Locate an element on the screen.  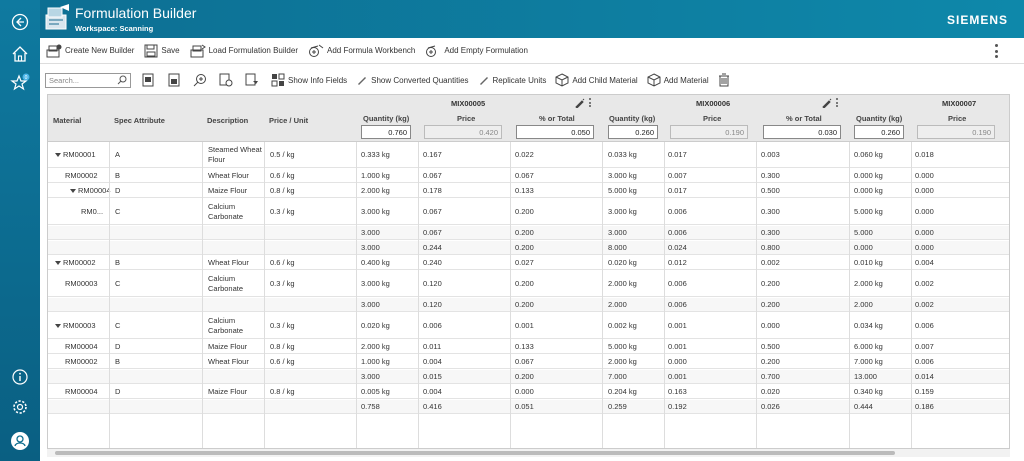
value-cell: 0.034 kg is located at coordinates (868, 325).